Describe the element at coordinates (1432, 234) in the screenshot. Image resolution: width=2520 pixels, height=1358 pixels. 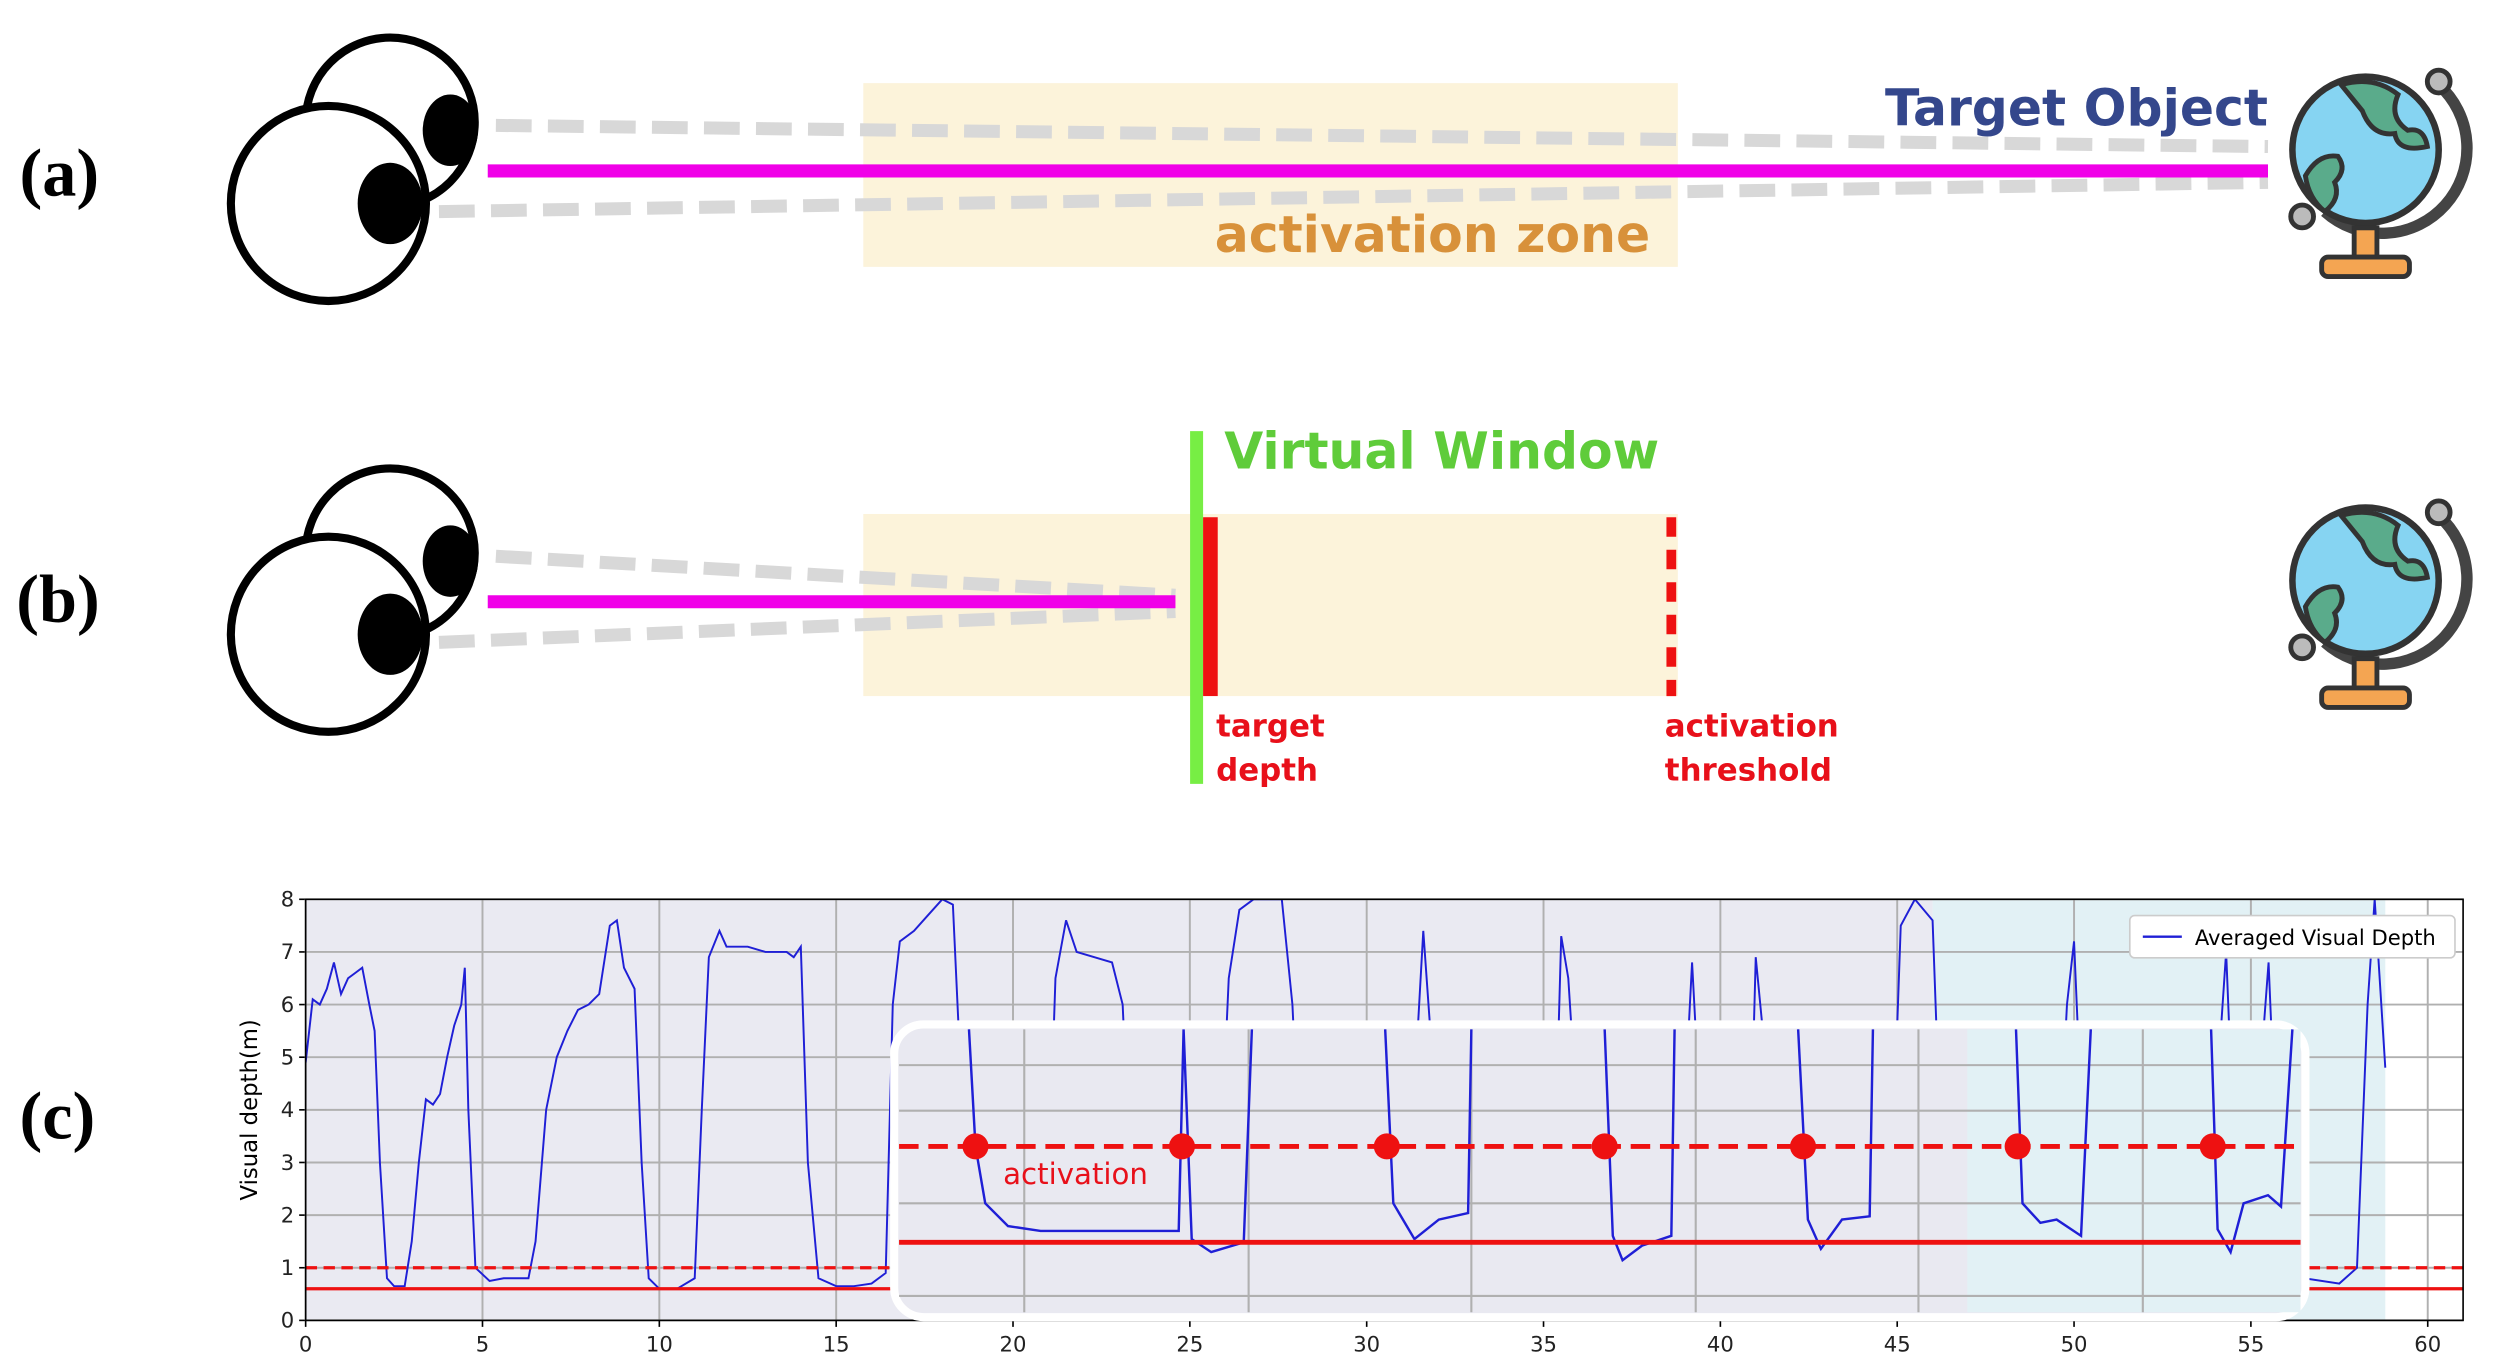
I see `zone-label: activation zone` at that location.